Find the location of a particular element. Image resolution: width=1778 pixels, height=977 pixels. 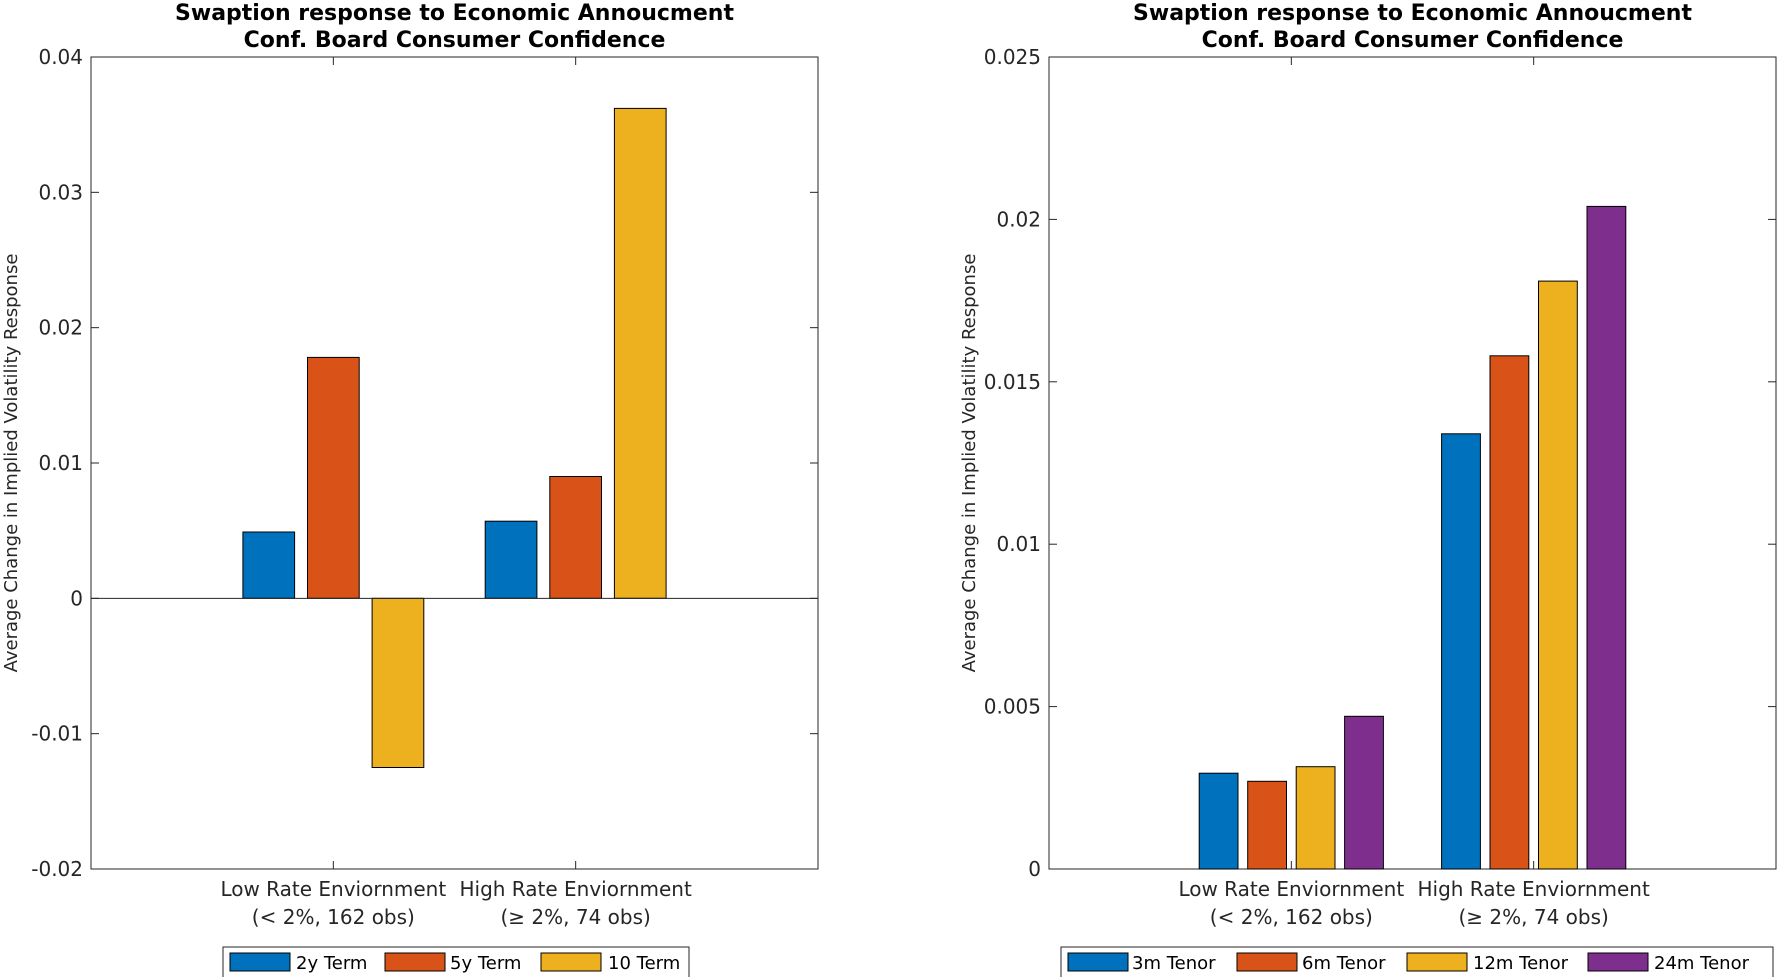

bar-10-term-cat2 is located at coordinates (640, 353).